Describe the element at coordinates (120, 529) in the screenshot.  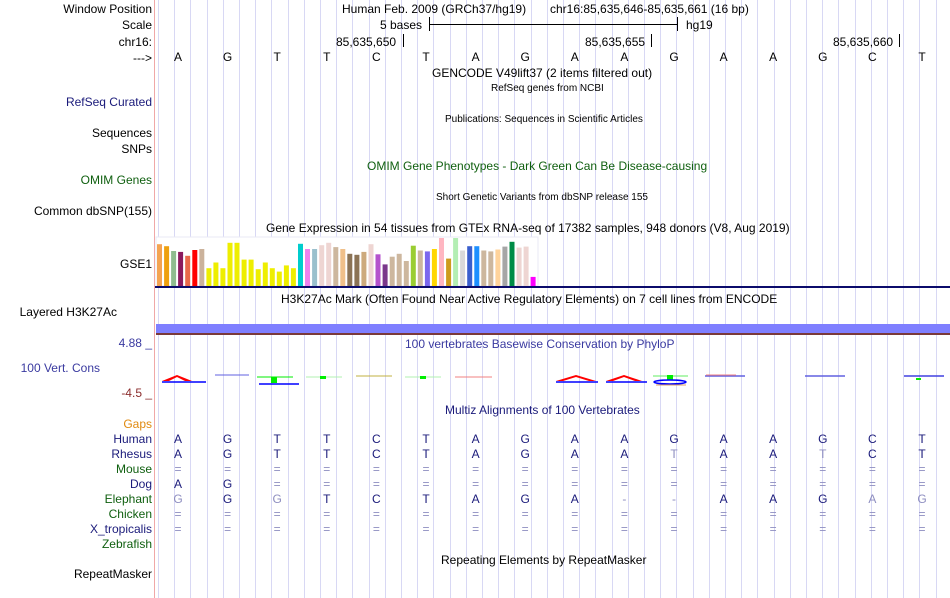
I see `species-label-x_tropicalis: X_tropicalis` at that location.